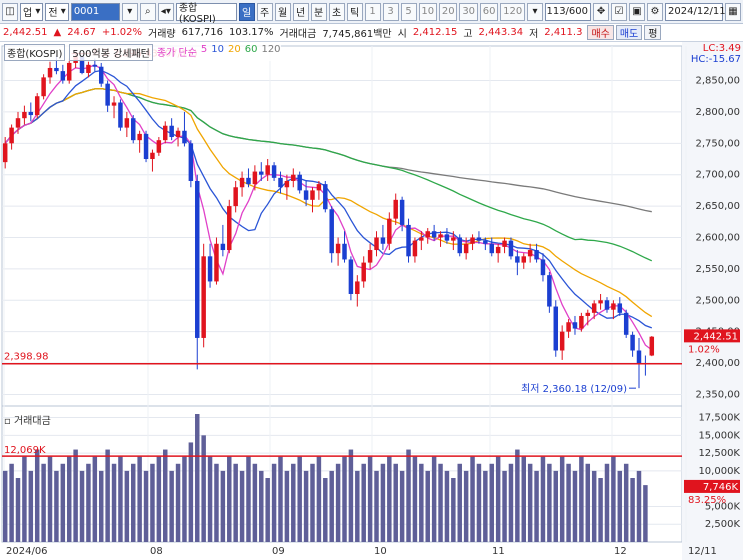  Describe the element at coordinates (427, 11) in the screenshot. I see `minute-10-button: 10` at that location.